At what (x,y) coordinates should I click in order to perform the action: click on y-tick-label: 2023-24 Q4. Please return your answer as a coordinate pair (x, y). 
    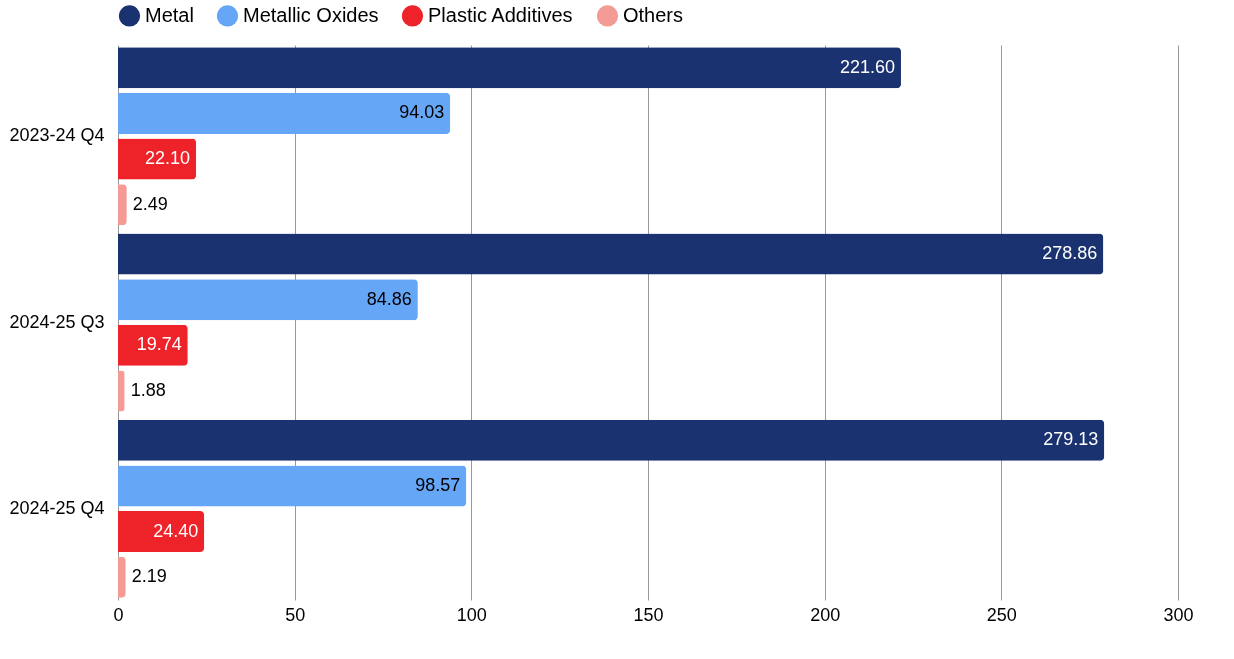
    Looking at the image, I should click on (57, 135).